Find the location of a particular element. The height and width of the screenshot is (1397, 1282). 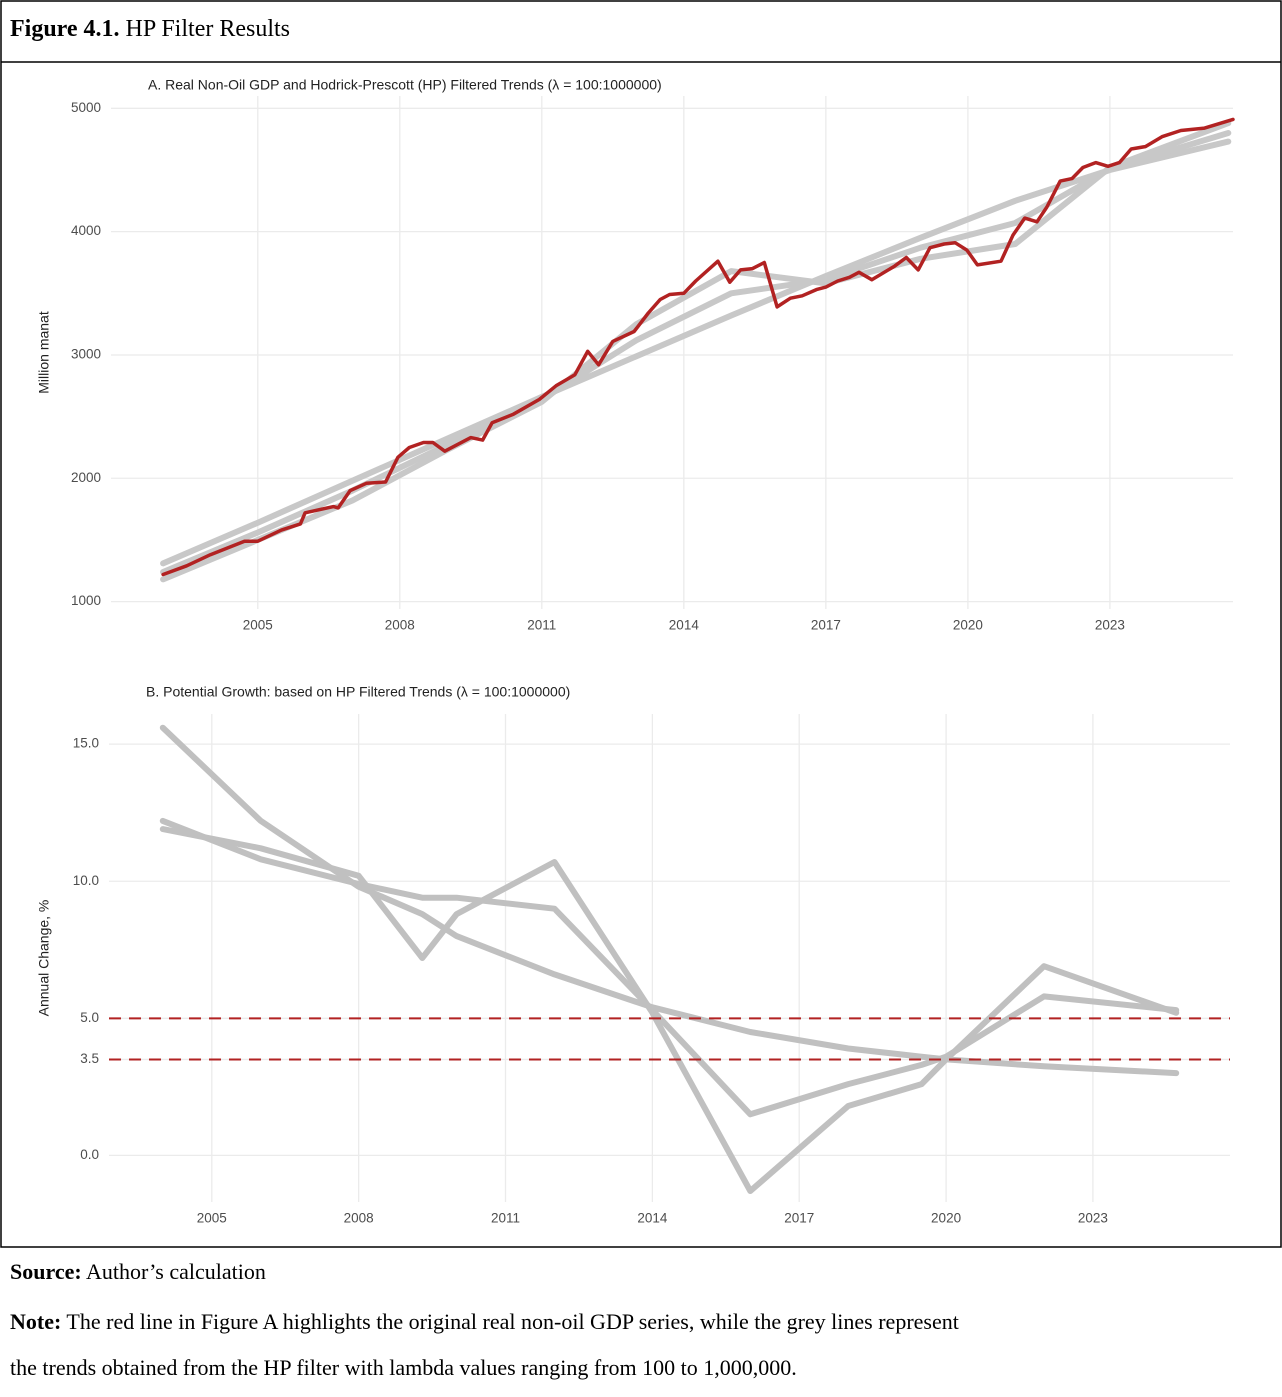

figure-label: Figure 4.1. is located at coordinates (65, 29).